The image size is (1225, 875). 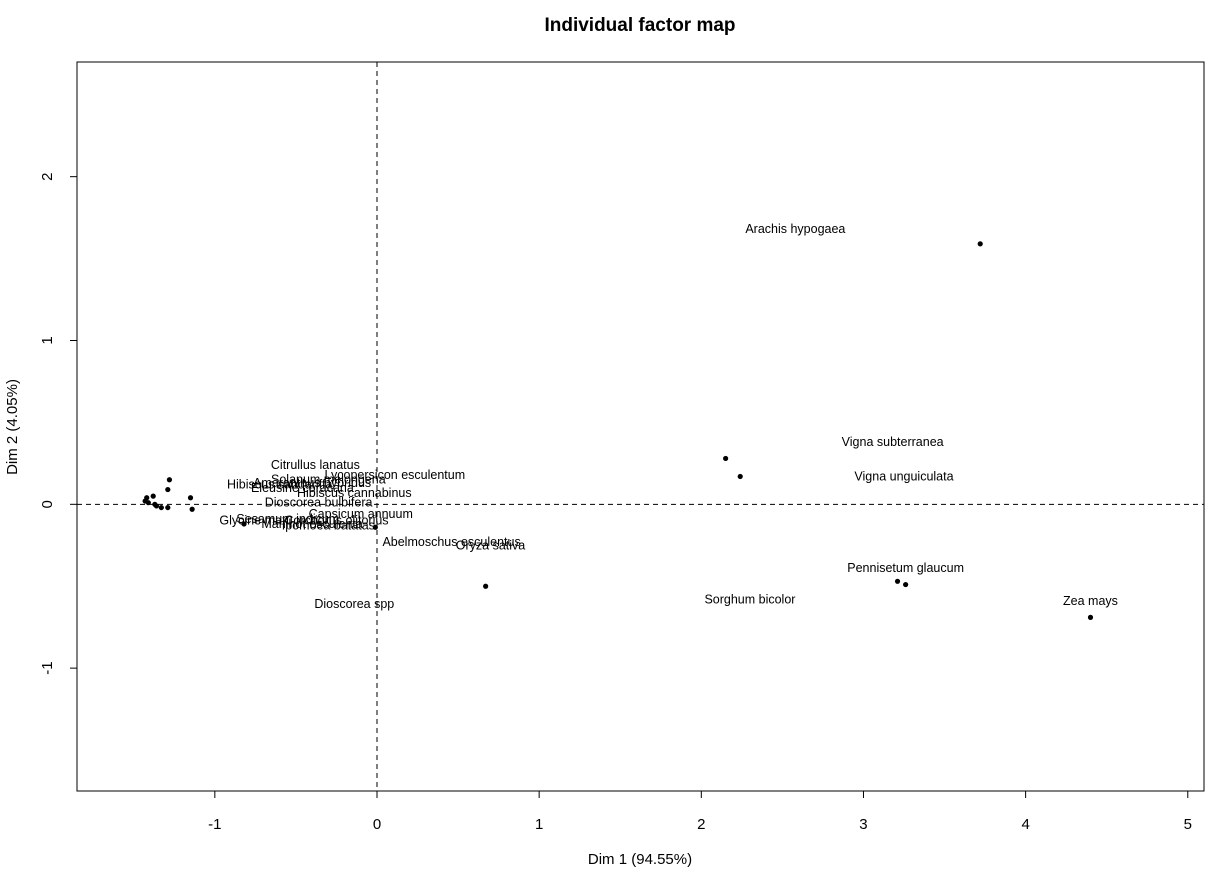 I want to click on x-tick-label: 1, so click(x=539, y=824).